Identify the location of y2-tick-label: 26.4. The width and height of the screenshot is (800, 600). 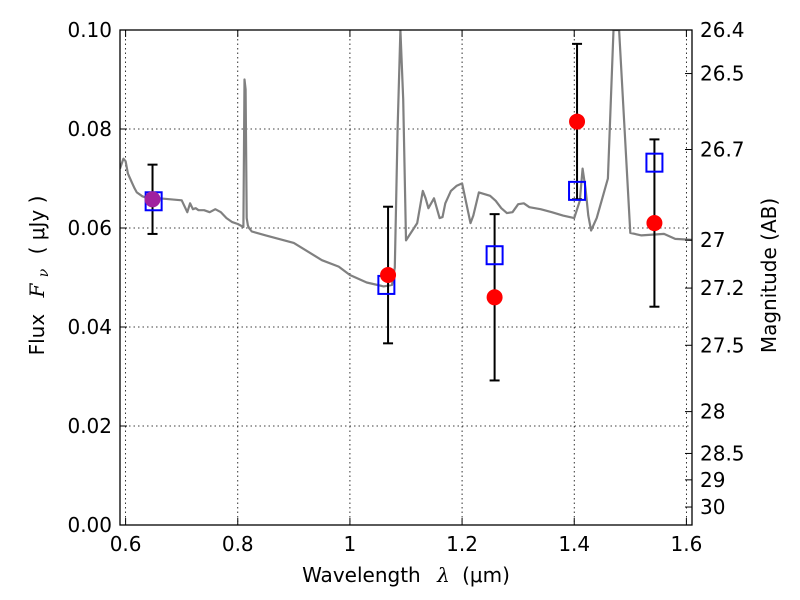
(722, 30).